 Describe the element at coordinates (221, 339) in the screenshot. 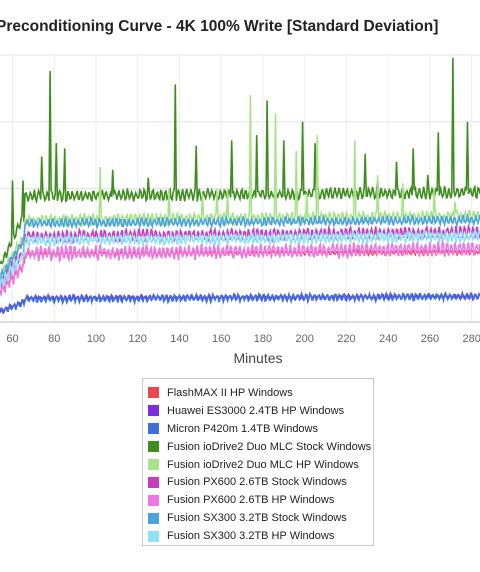

I see `x-tick-label: 160` at that location.